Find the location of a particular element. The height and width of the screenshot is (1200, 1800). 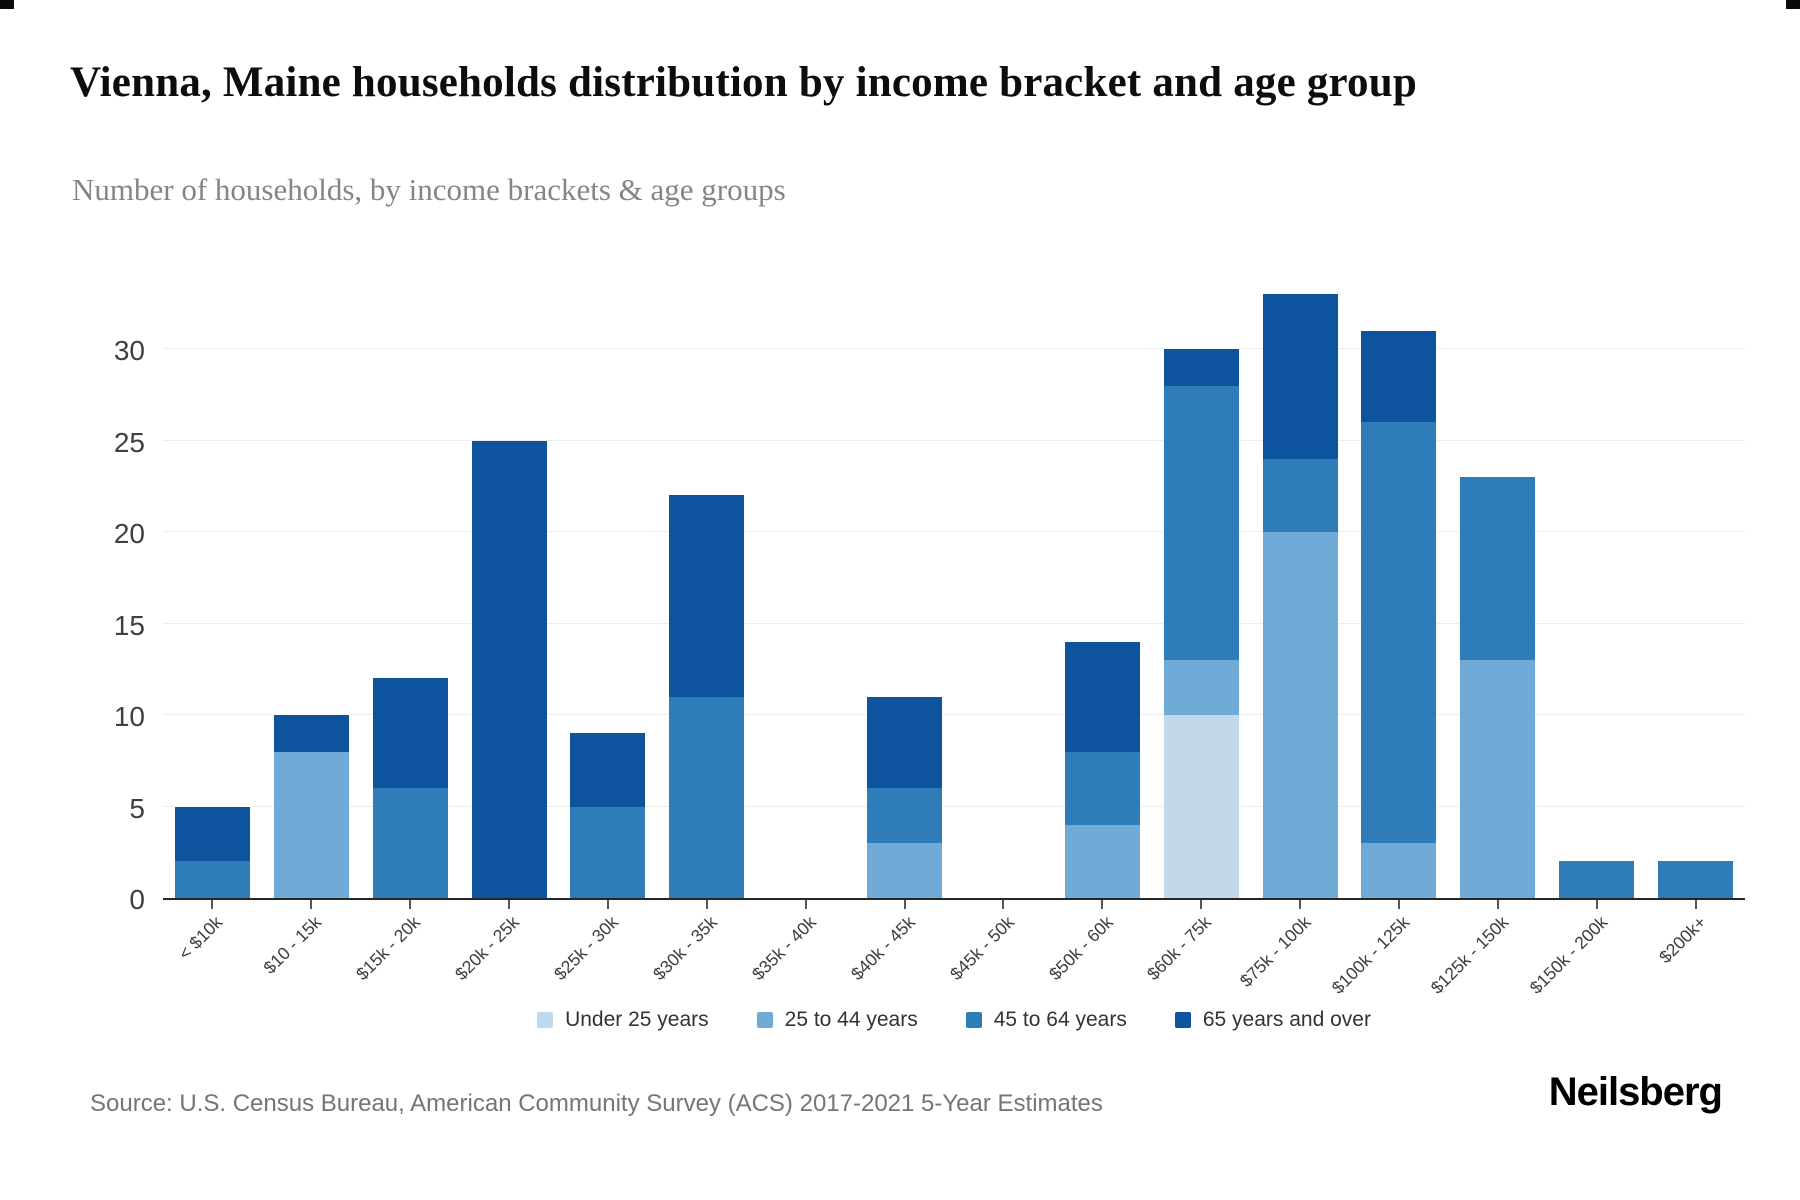

stacked-bar-$100k - 125k is located at coordinates (1399, 589).